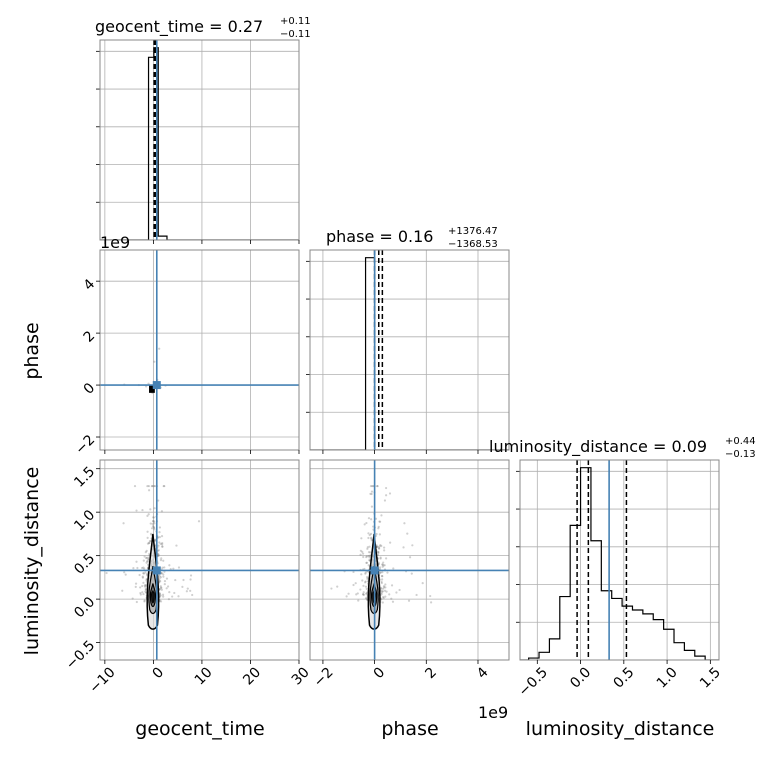 This screenshot has width=760, height=764. I want to click on title-luminosity-distance-sup: +0.44, so click(740, 441).